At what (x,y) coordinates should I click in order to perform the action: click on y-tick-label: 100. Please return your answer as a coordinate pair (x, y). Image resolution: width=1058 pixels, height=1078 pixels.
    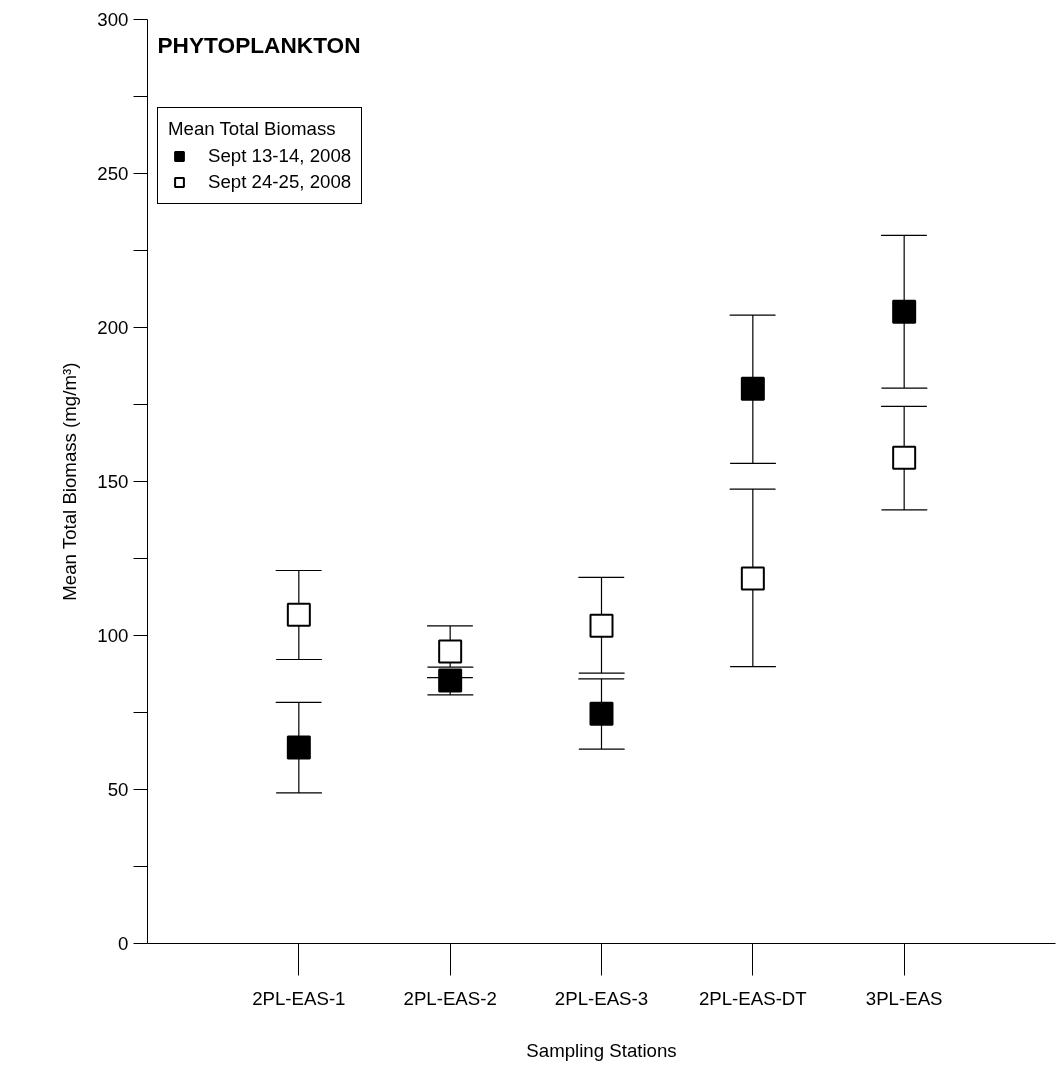
    Looking at the image, I should click on (113, 635).